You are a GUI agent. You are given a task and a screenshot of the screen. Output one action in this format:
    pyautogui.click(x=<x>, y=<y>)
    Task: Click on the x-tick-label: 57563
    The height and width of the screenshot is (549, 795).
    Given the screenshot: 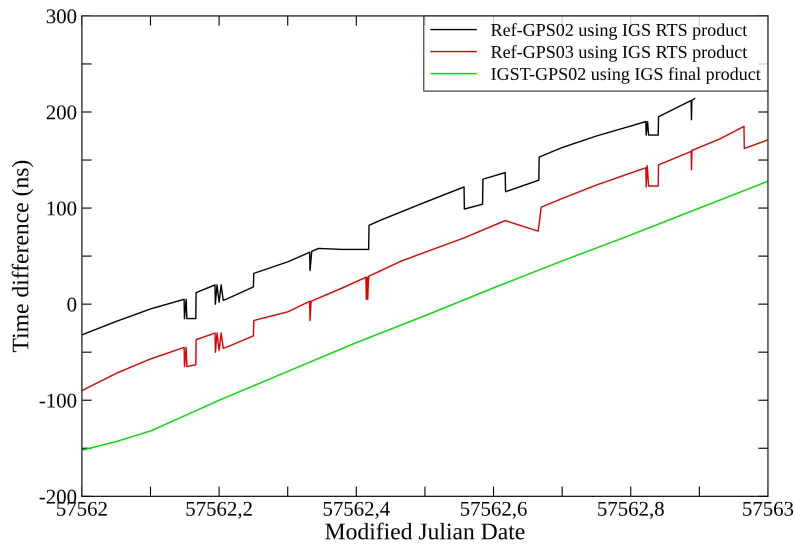 What is the action you would take?
    pyautogui.click(x=768, y=509)
    